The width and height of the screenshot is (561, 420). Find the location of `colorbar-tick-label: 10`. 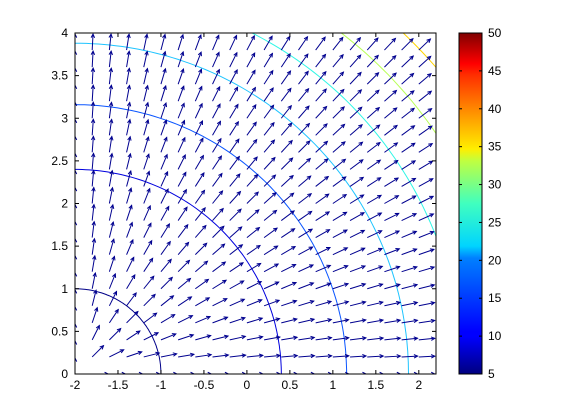

colorbar-tick-label: 10 is located at coordinates (495, 336).